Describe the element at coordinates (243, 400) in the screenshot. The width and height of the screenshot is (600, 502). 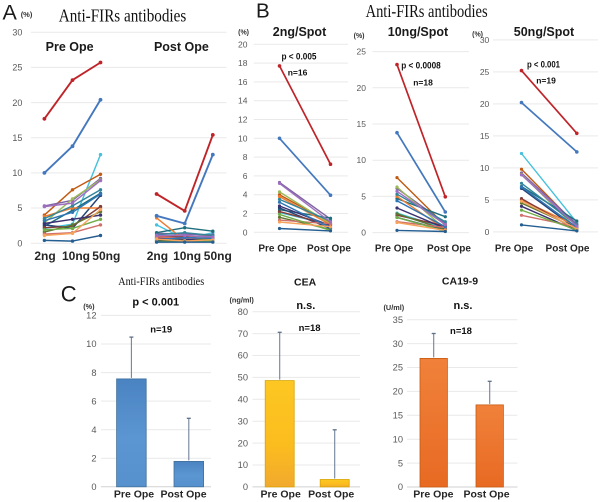
I see `svg-text: 40` at that location.